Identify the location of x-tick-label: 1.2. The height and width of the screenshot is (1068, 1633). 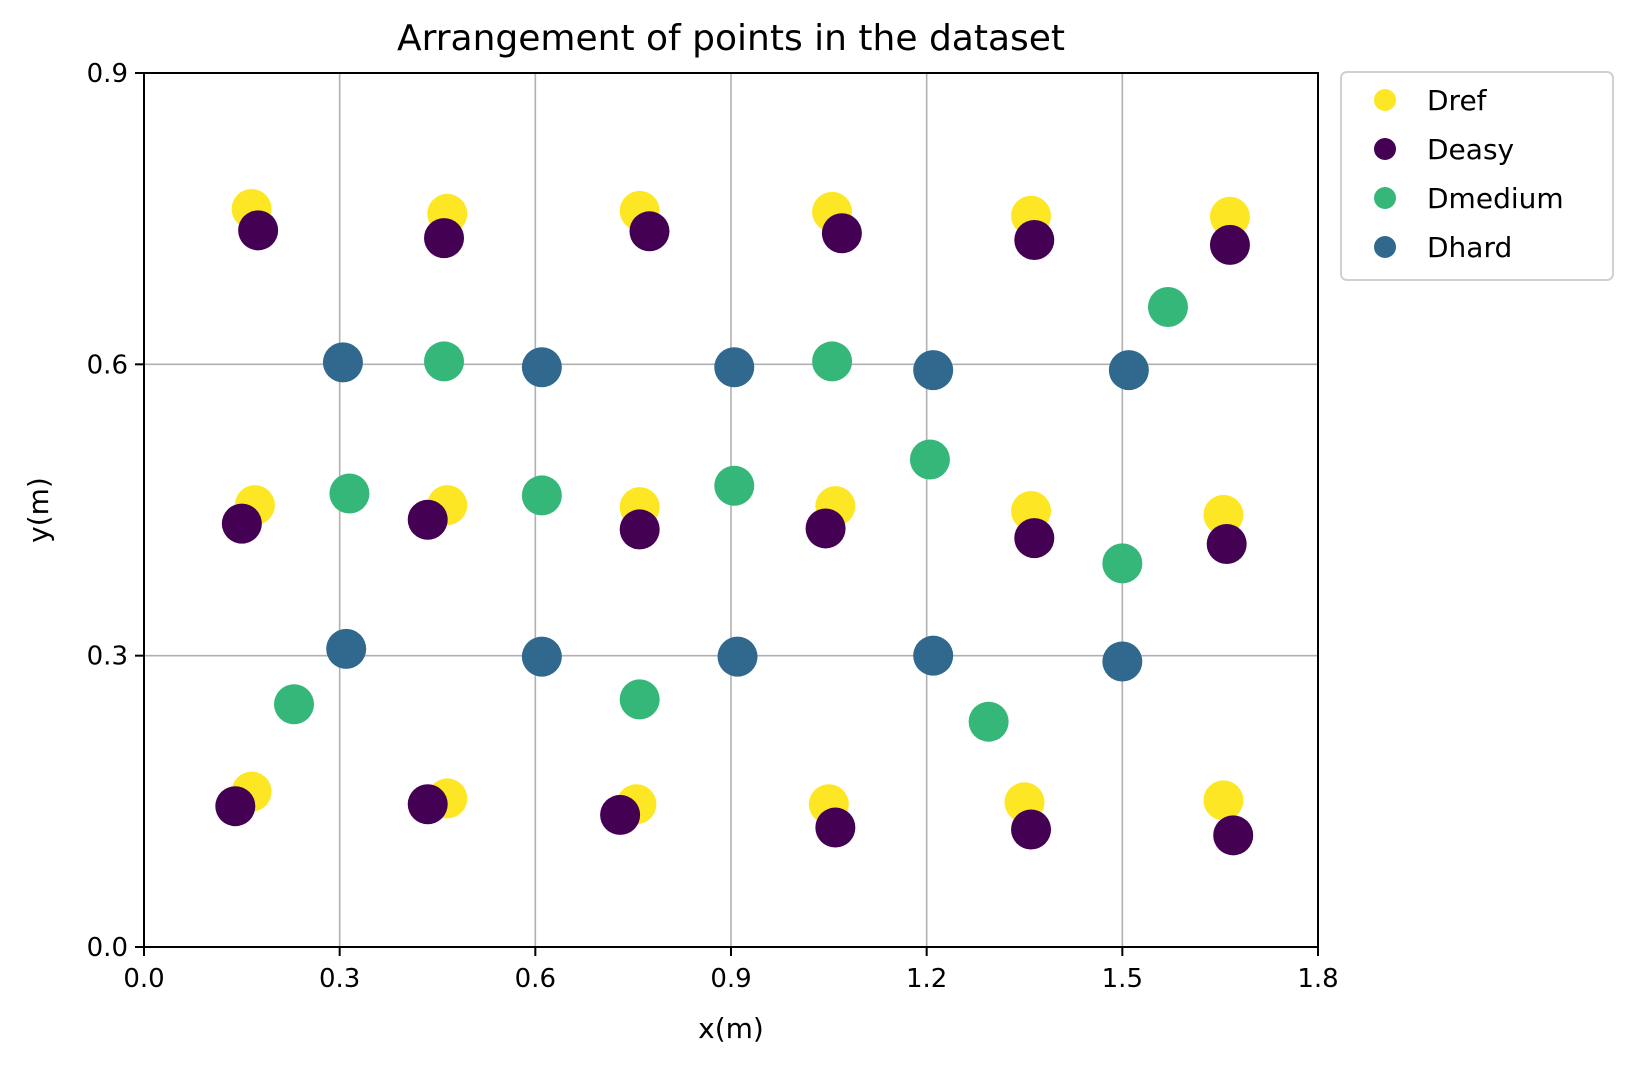
(926, 979).